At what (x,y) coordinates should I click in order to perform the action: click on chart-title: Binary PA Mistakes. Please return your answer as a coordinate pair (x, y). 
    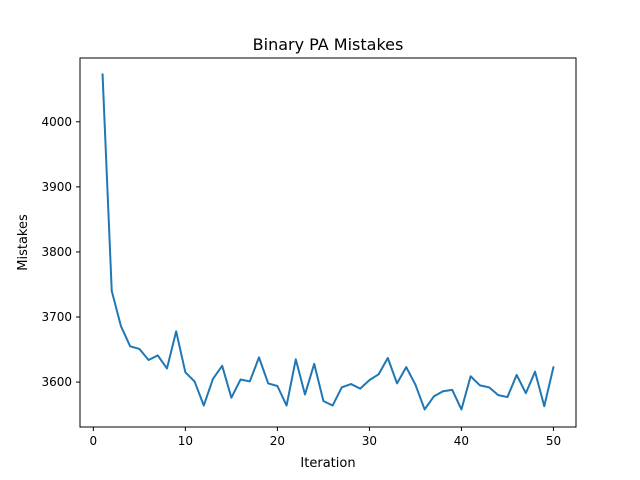
    Looking at the image, I should click on (328, 44).